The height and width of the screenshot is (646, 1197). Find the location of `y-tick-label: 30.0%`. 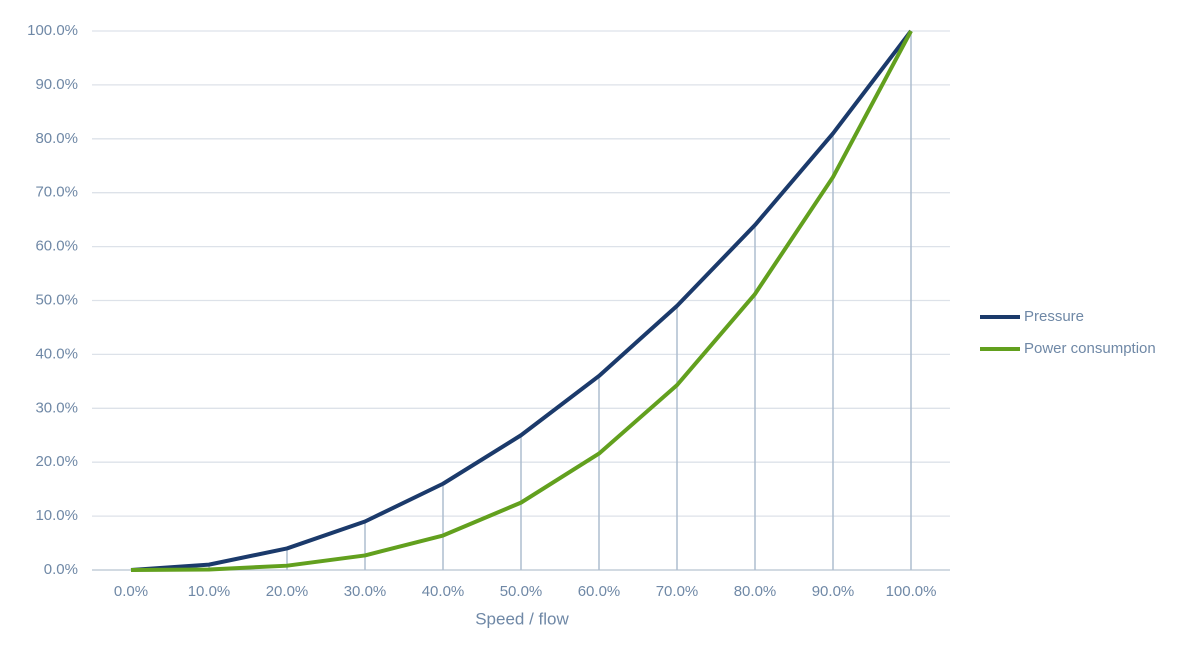

y-tick-label: 30.0% is located at coordinates (56, 407).